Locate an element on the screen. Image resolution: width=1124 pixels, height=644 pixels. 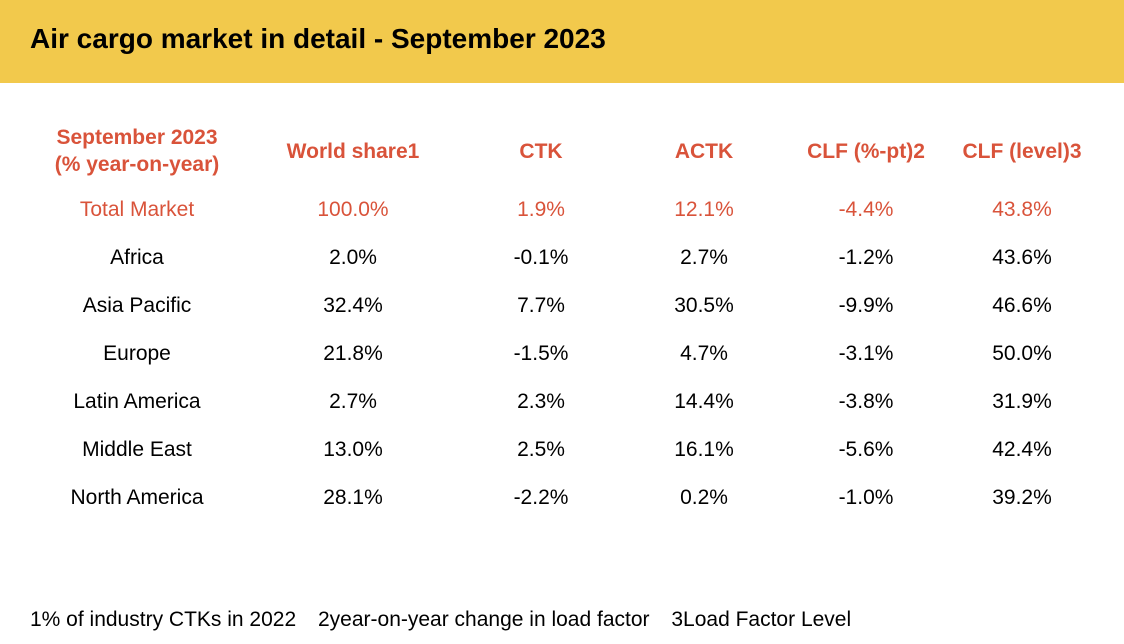
cell-clf-pt: -5.6% is located at coordinates (866, 449).